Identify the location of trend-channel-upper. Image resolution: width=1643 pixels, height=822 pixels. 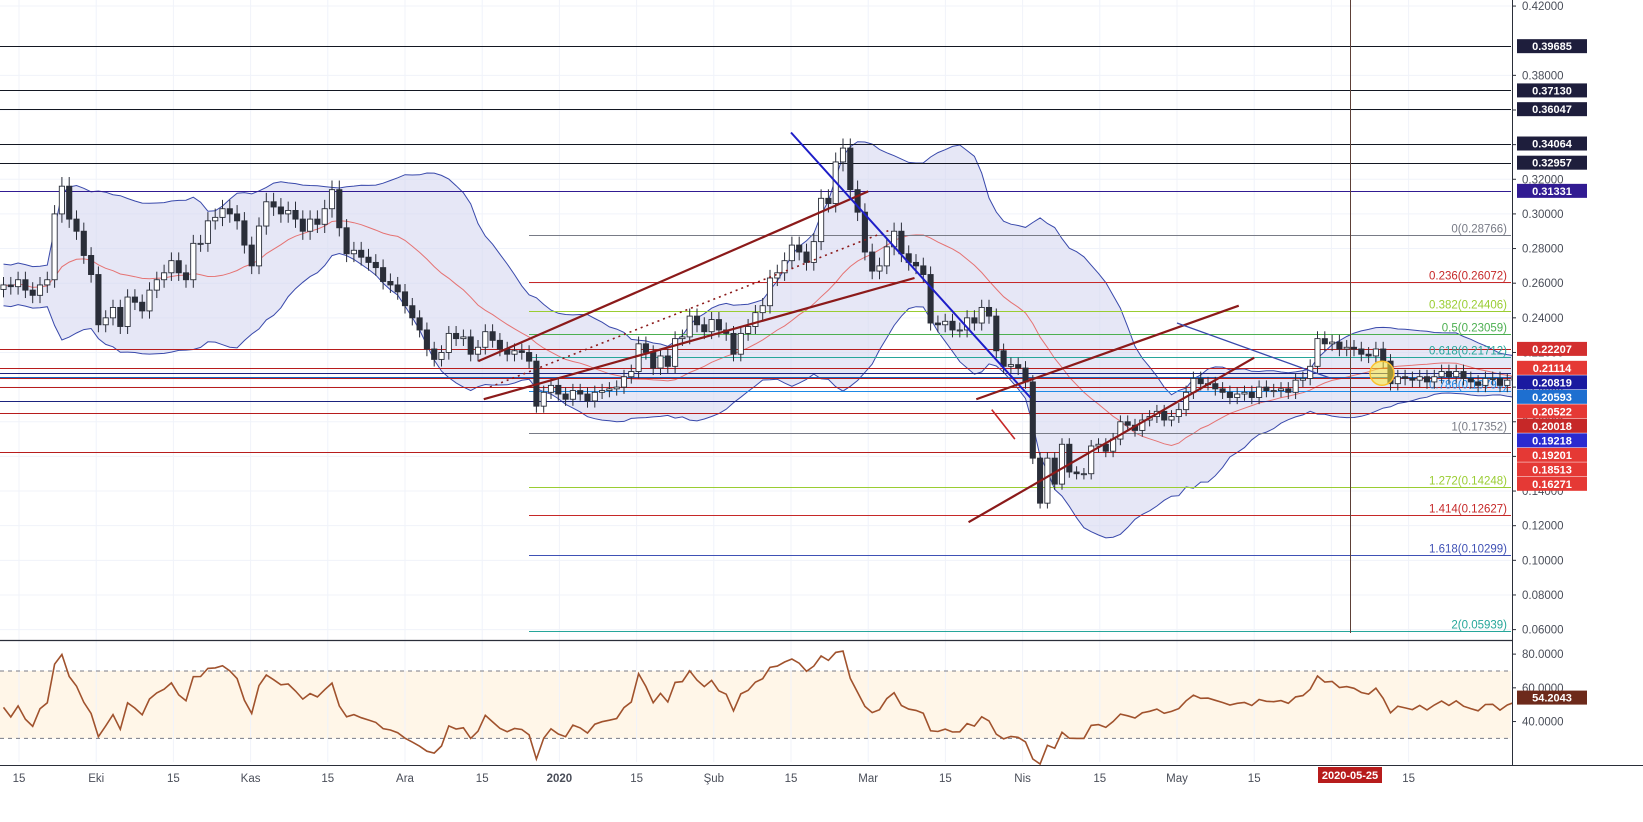
(673, 276).